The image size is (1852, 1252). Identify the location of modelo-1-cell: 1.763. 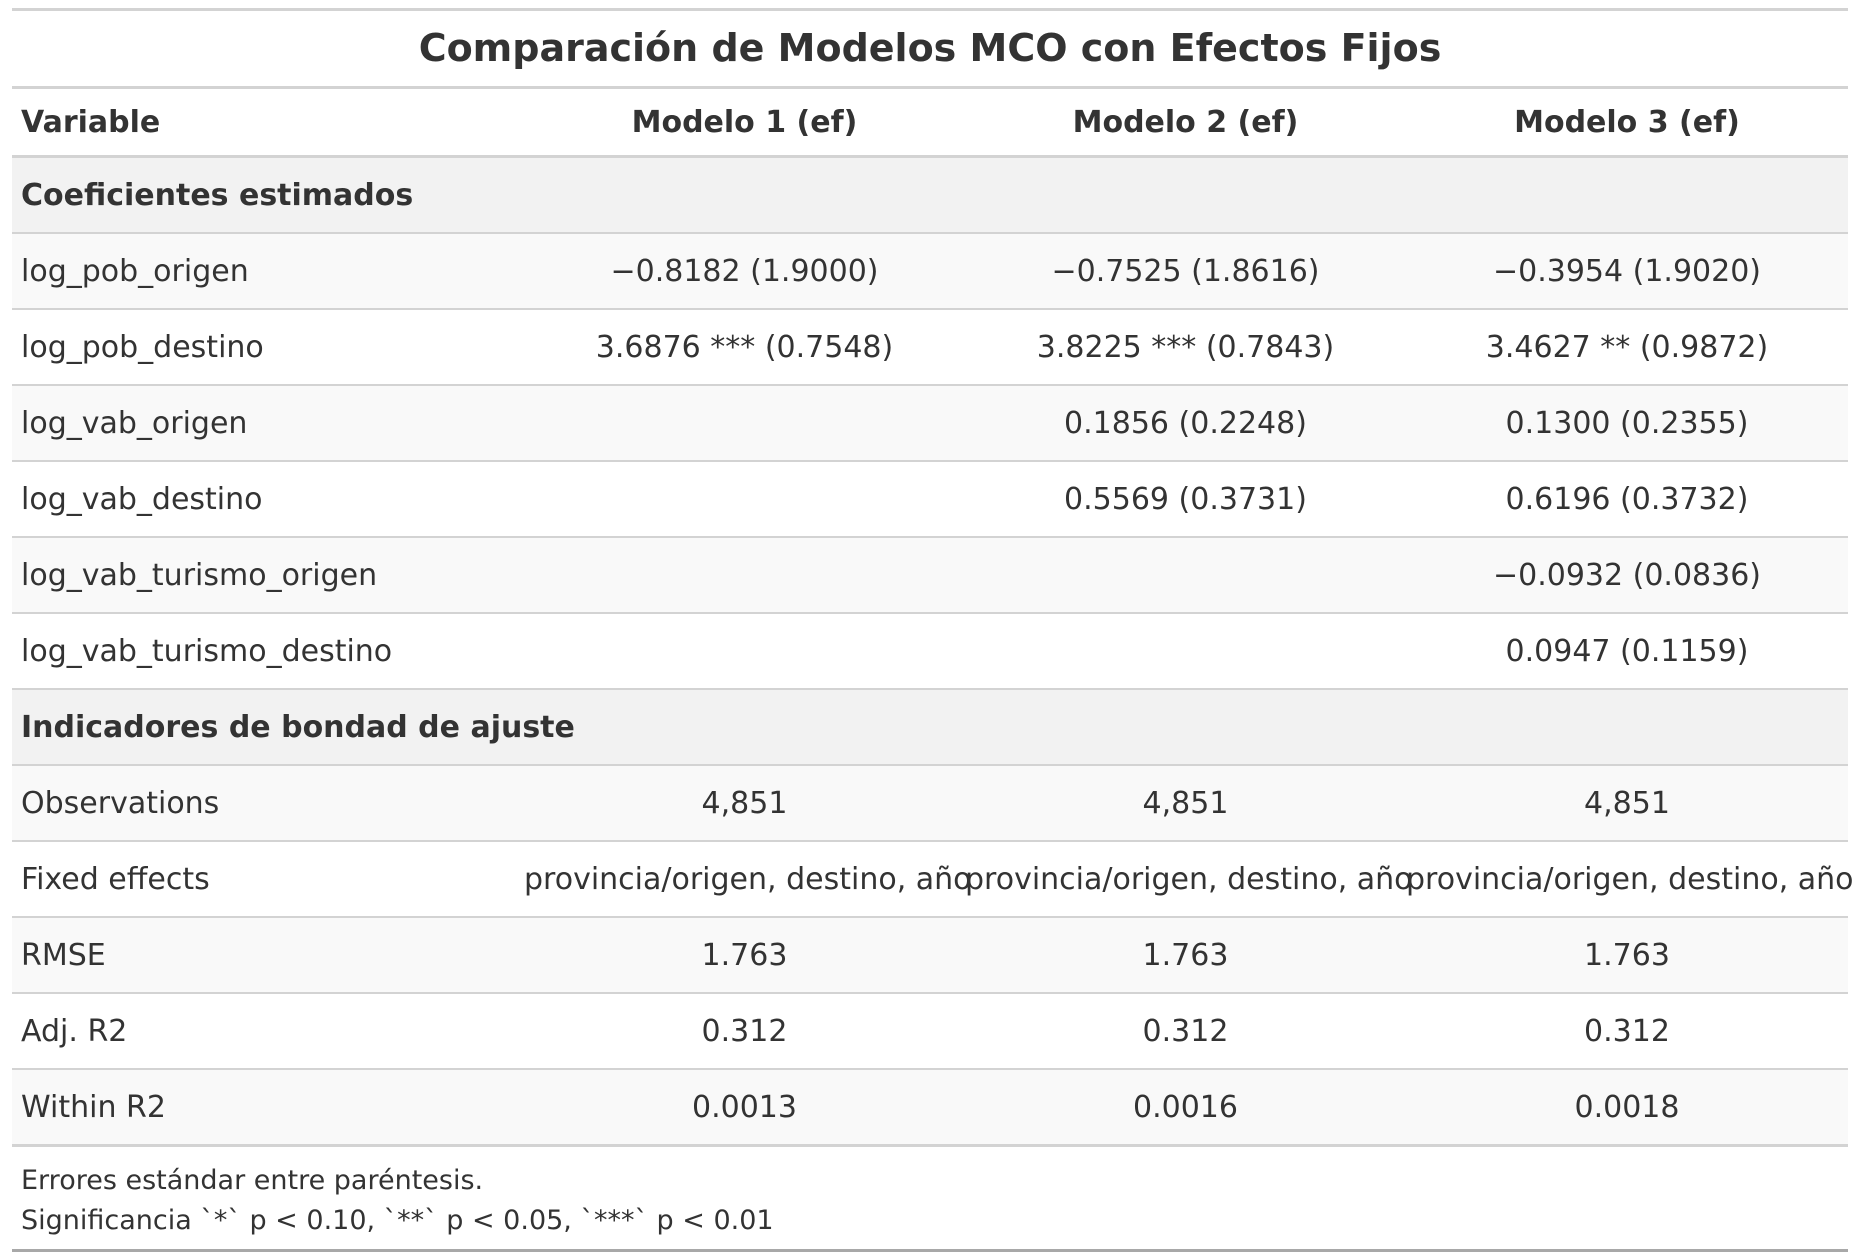
(744, 955).